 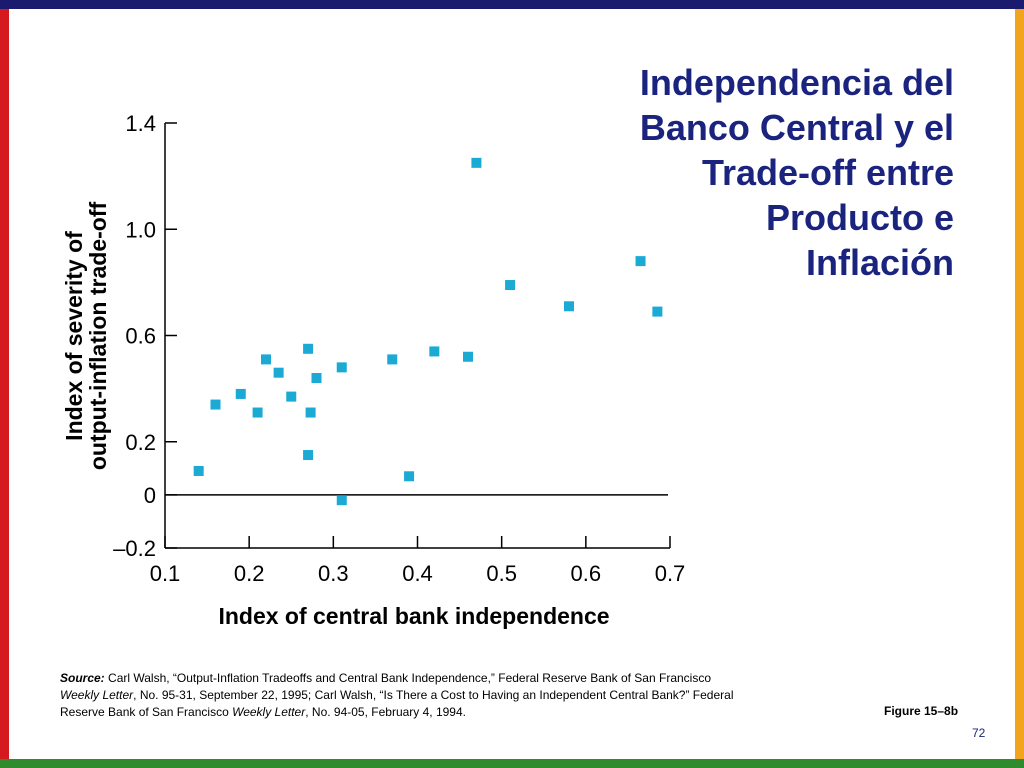 I want to click on x-tick-label: 0.2, so click(x=249, y=573).